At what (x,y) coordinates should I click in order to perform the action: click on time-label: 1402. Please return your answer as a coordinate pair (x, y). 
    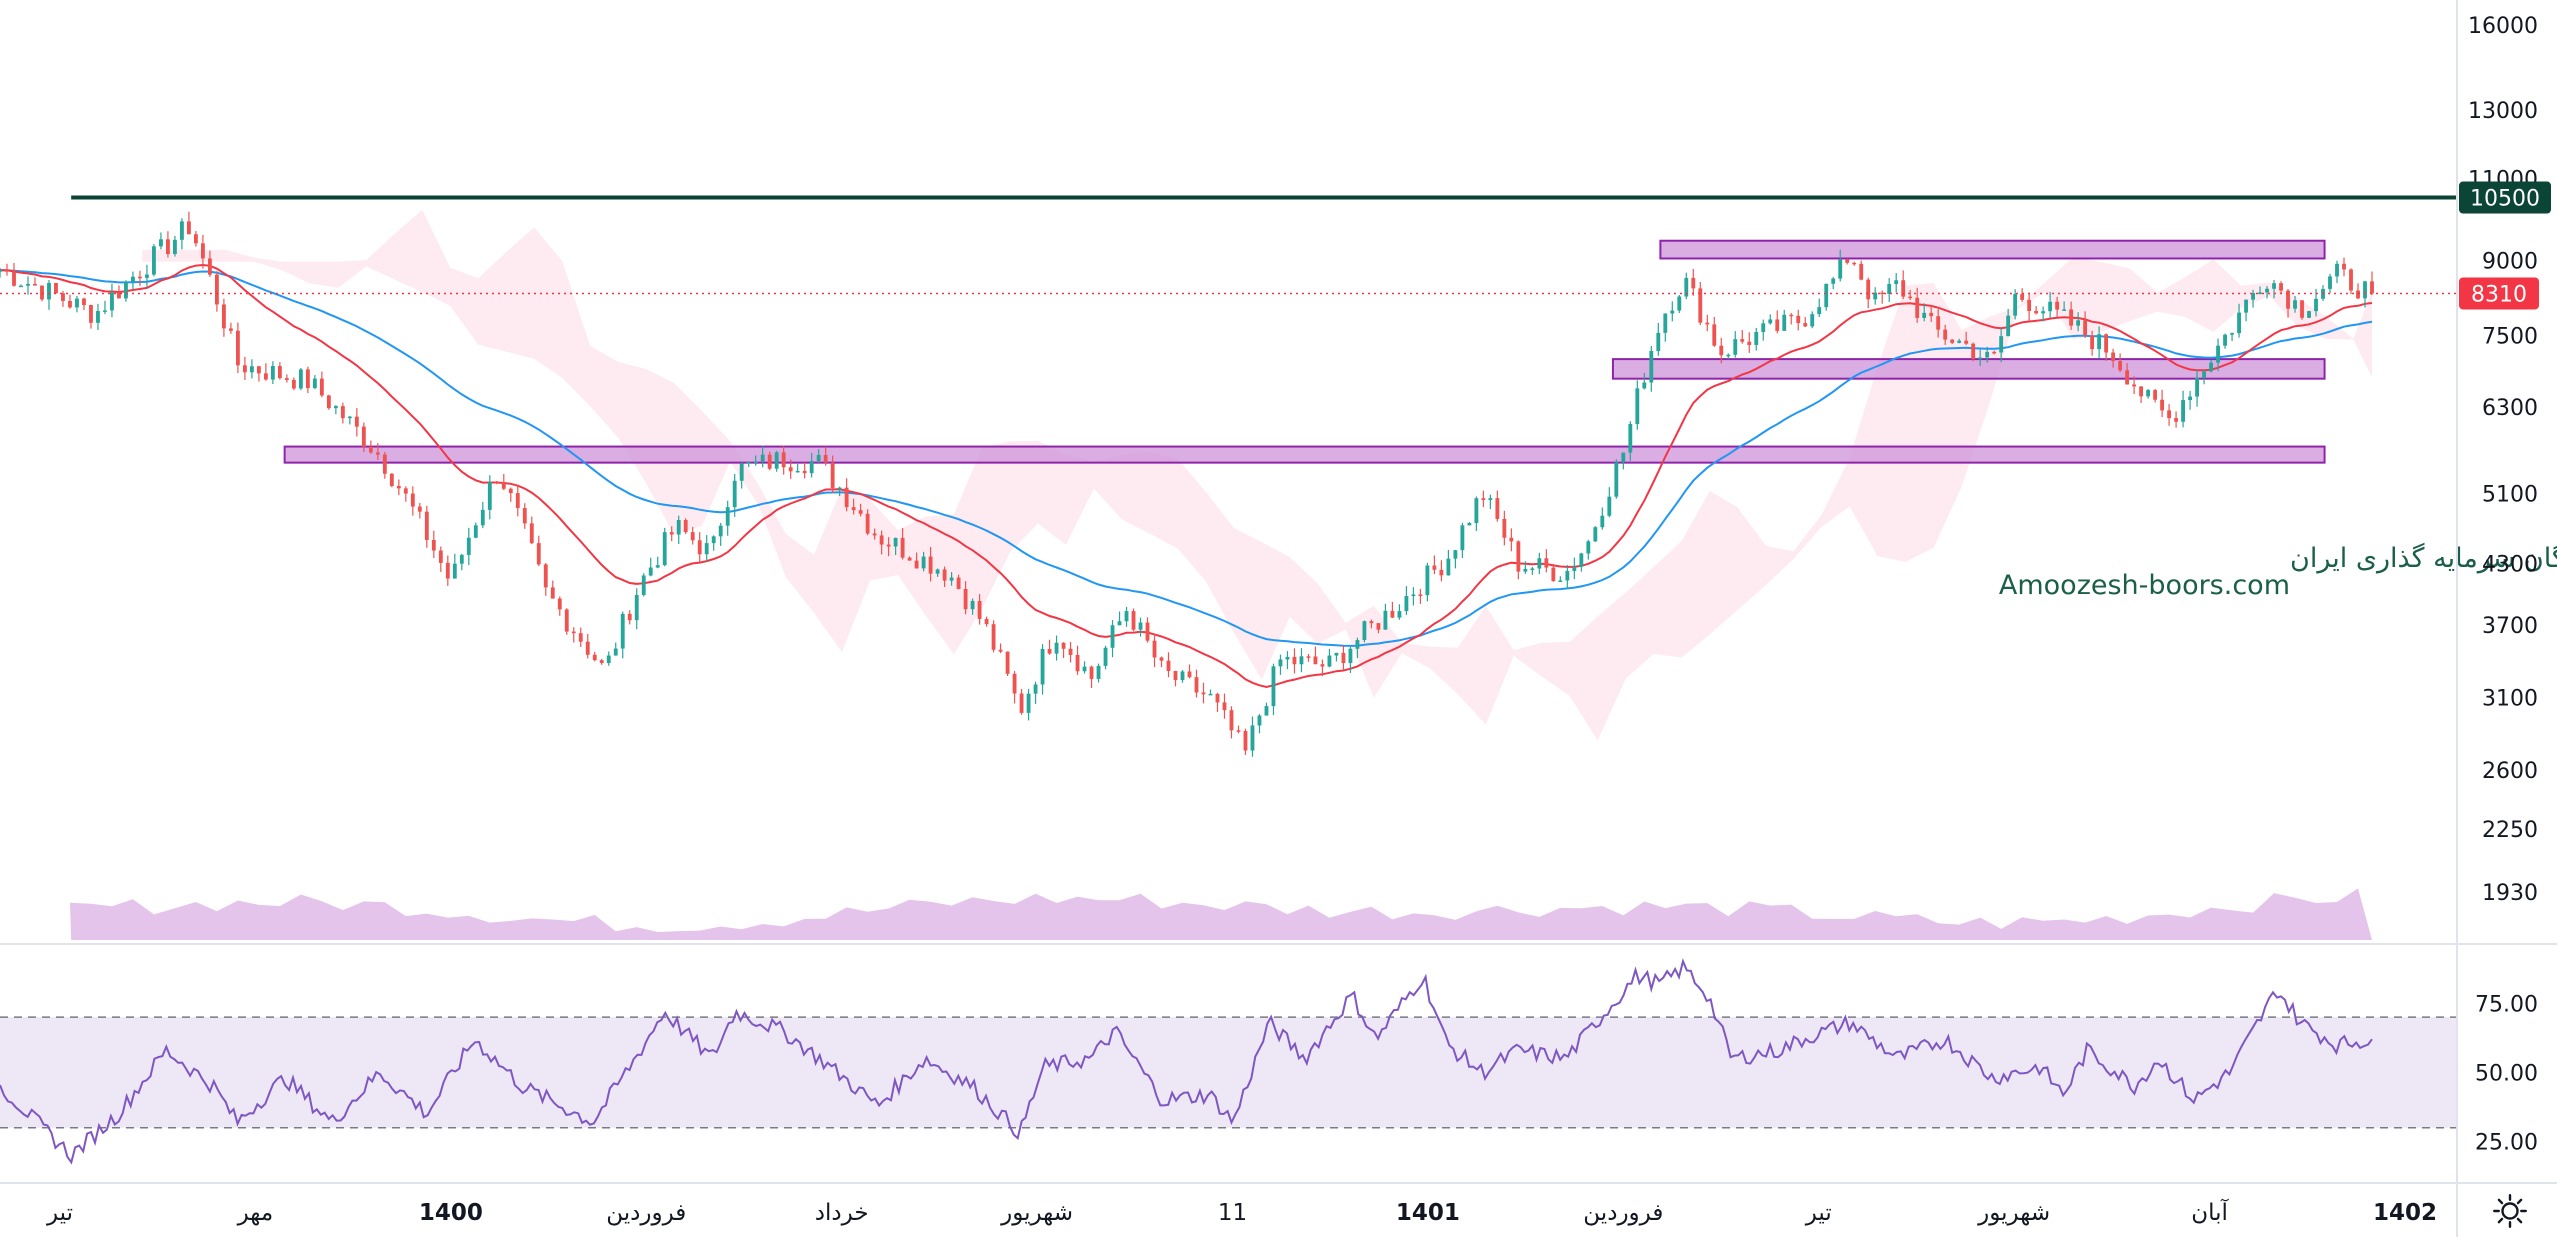
    Looking at the image, I should click on (2405, 1213).